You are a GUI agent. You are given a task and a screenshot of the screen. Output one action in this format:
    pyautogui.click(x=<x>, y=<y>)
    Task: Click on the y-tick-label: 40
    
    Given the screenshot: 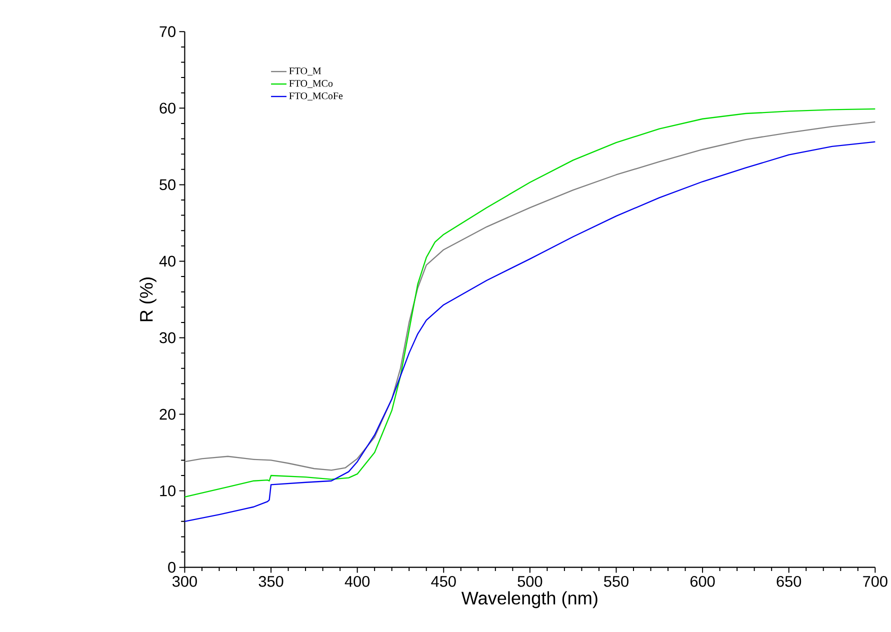 What is the action you would take?
    pyautogui.click(x=167, y=261)
    